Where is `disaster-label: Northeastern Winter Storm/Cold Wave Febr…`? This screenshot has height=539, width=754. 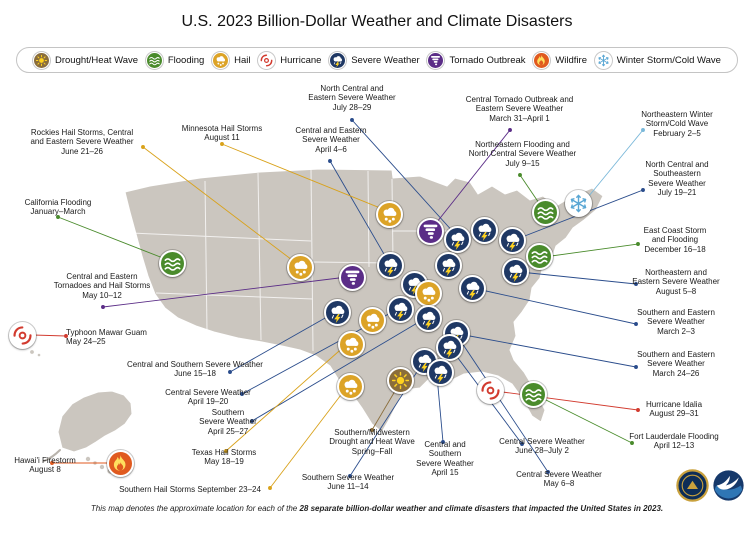 disaster-label: Northeastern Winter Storm/Cold Wave Febr… is located at coordinates (677, 124).